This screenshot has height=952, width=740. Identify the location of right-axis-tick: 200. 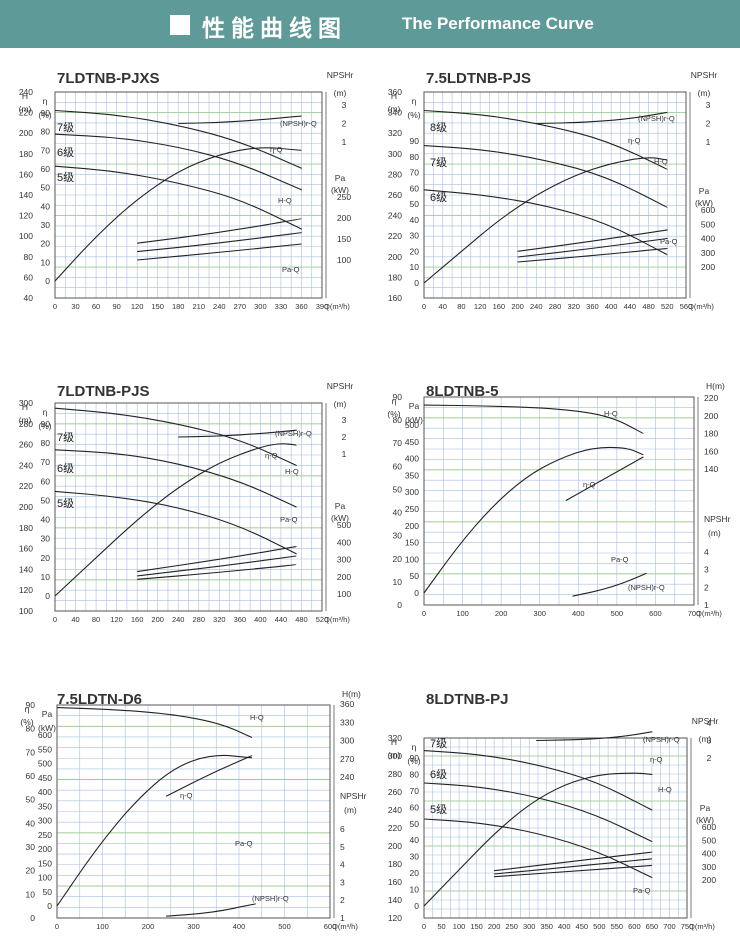
(708, 267).